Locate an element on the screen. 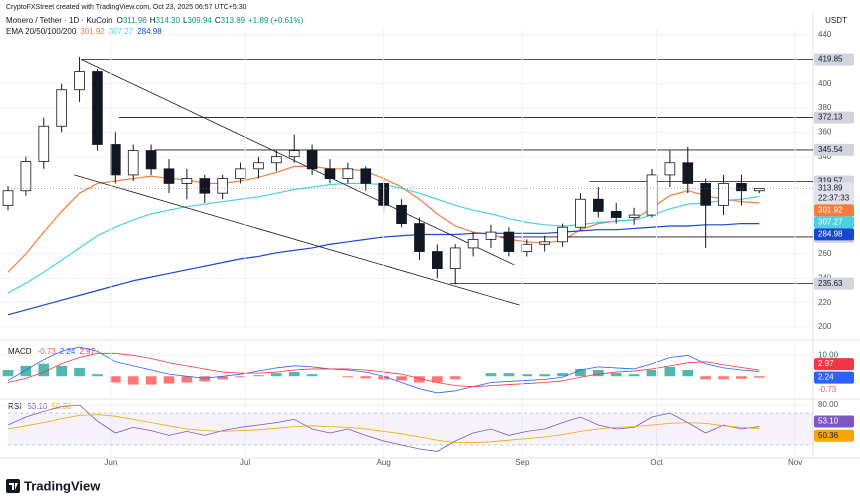 The width and height of the screenshot is (860, 501). ohlc: H is located at coordinates (153, 20).